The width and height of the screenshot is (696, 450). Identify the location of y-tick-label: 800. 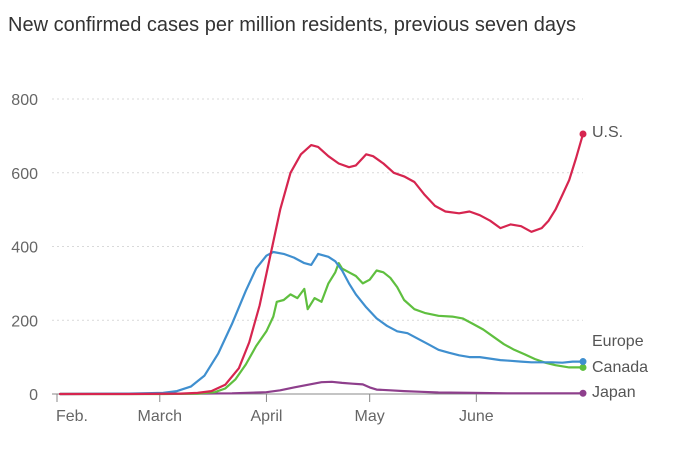
(24, 100).